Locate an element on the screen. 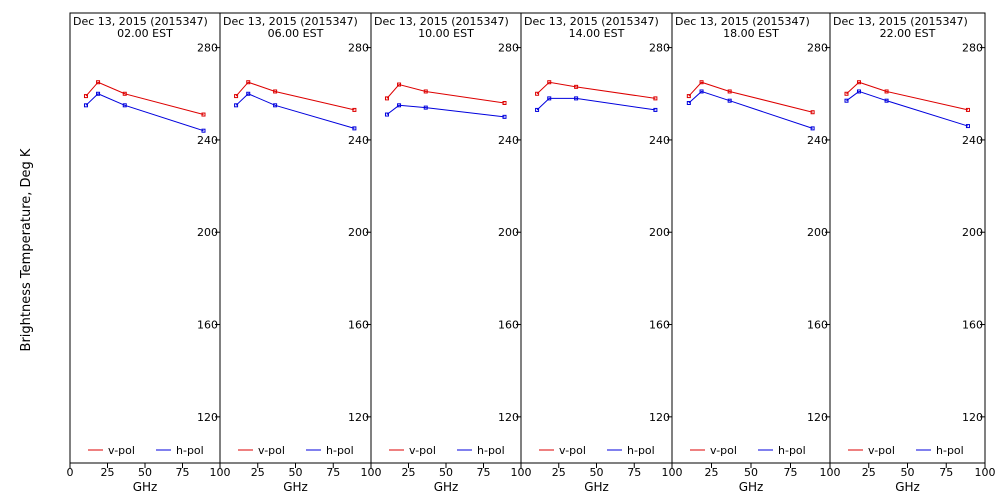 The height and width of the screenshot is (504, 1000). y-axis-label: Brightness Temperature, Deg K is located at coordinates (26, 249).